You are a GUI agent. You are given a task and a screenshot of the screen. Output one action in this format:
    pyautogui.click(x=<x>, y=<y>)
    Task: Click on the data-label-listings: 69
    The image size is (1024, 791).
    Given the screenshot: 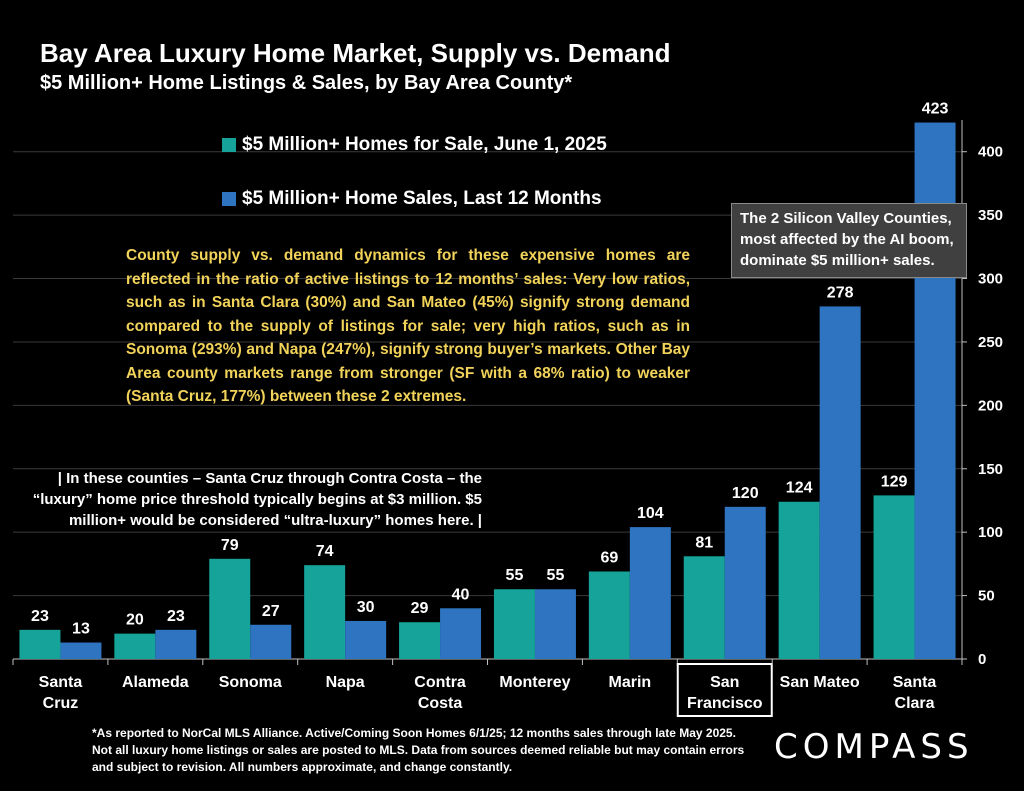 What is the action you would take?
    pyautogui.click(x=609, y=557)
    